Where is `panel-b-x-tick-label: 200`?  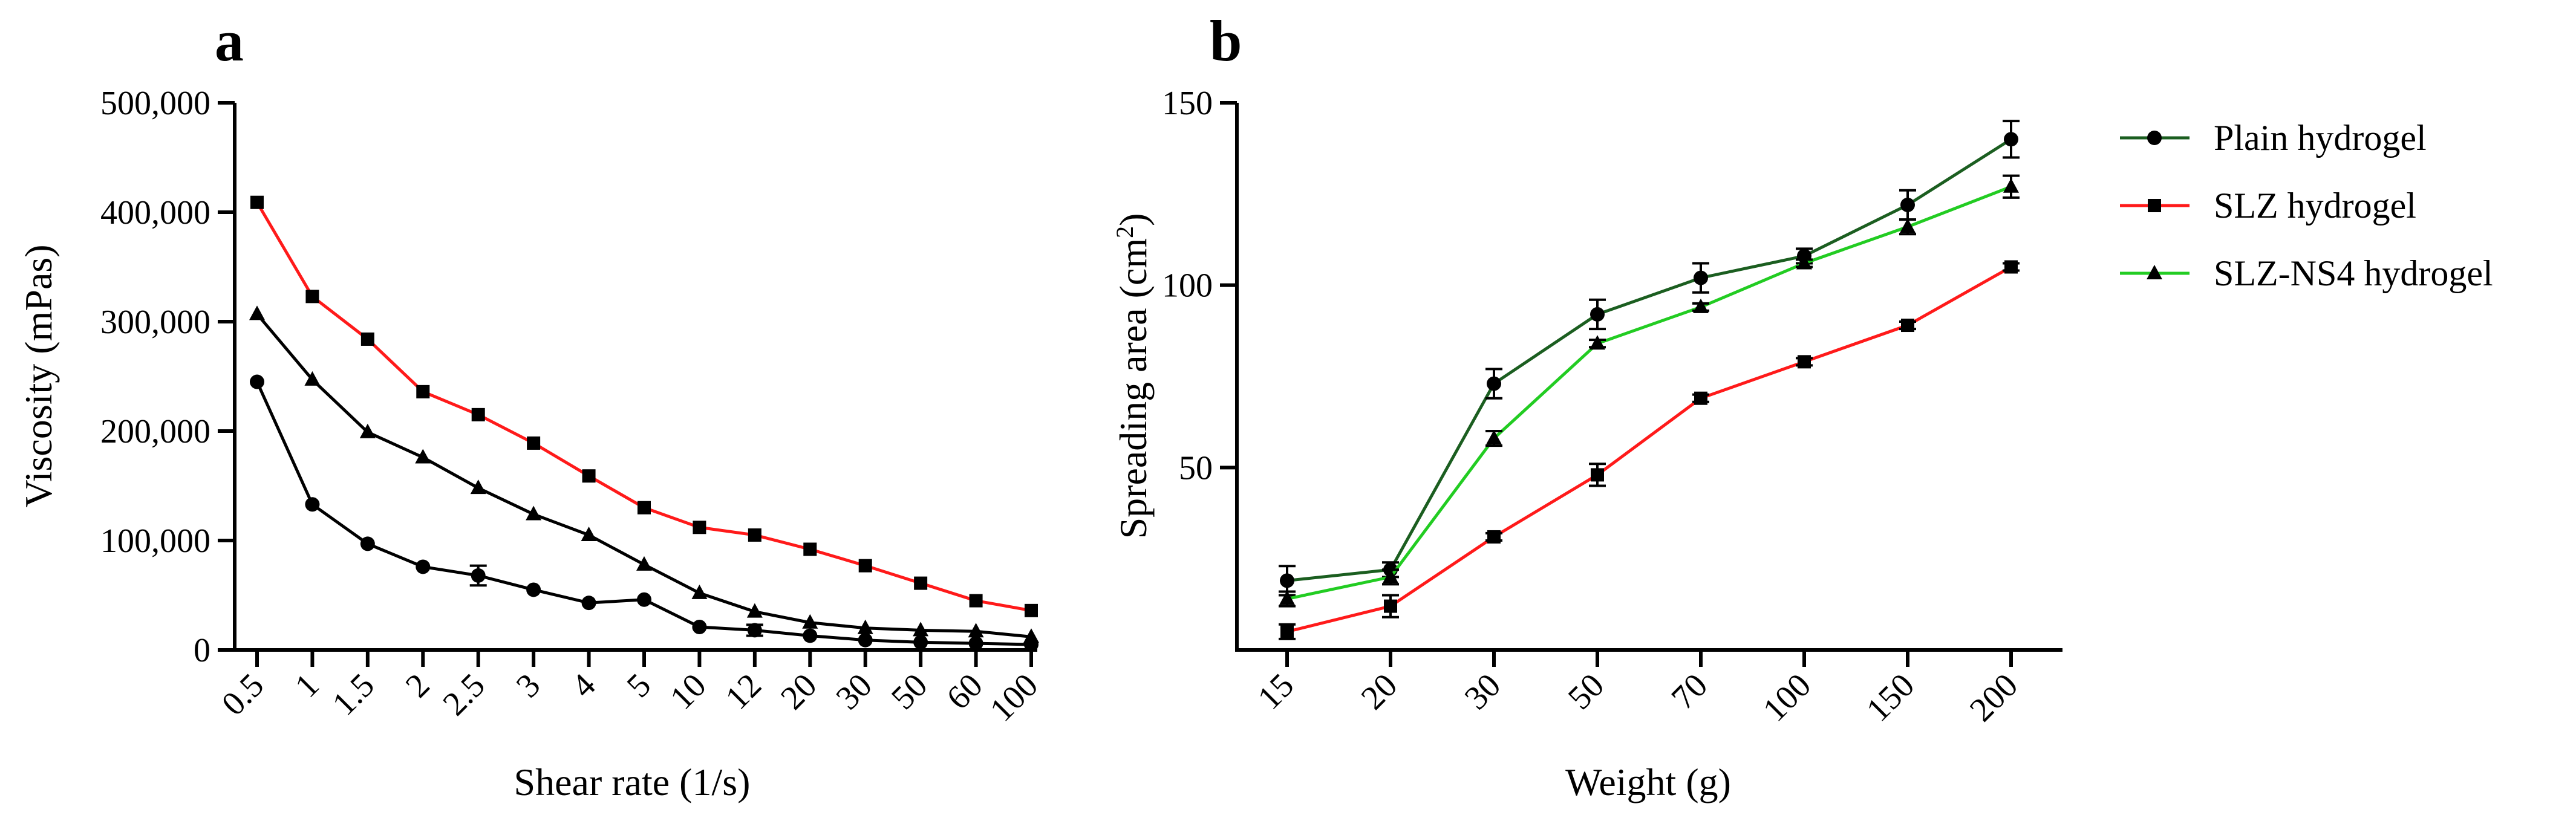 panel-b-x-tick-label: 200 is located at coordinates (1994, 697).